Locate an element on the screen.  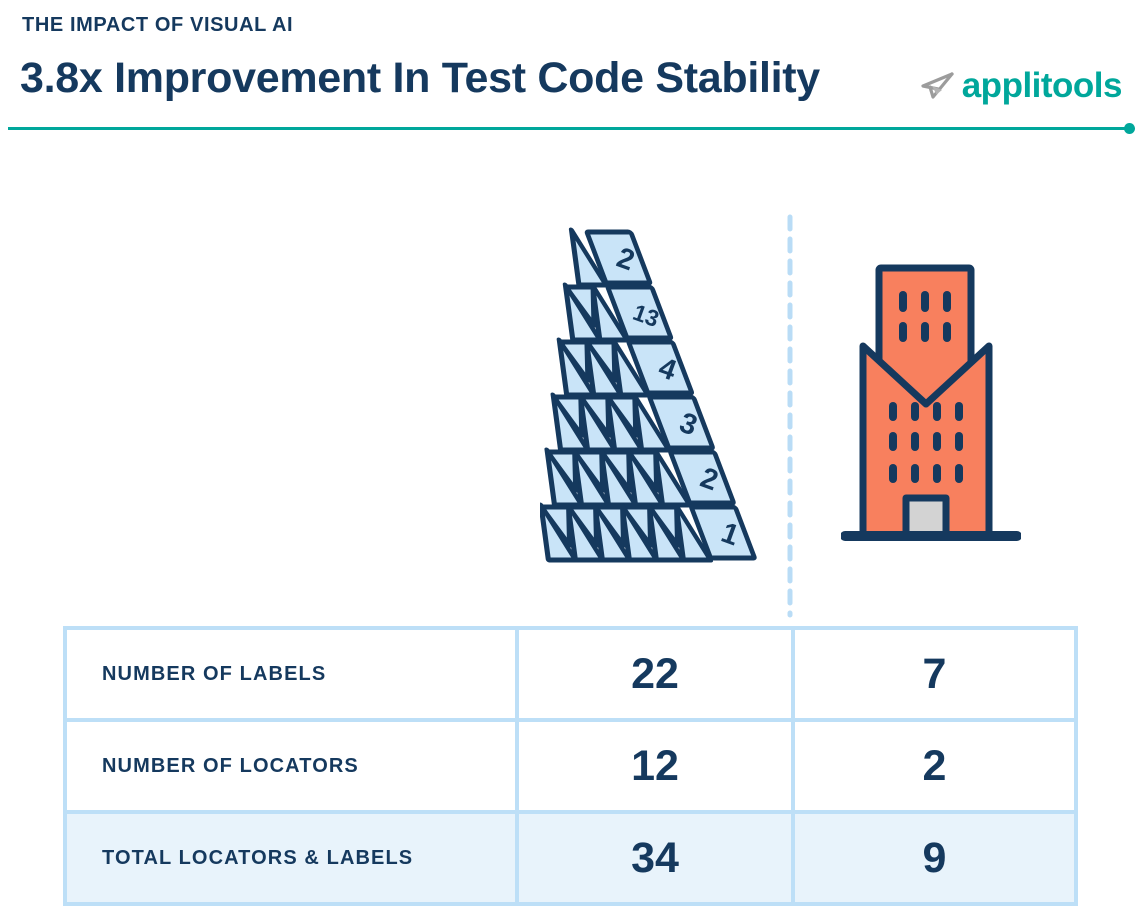
table-row-labels: NUMBER OF LABELS 22 7 is located at coordinates (570, 674).